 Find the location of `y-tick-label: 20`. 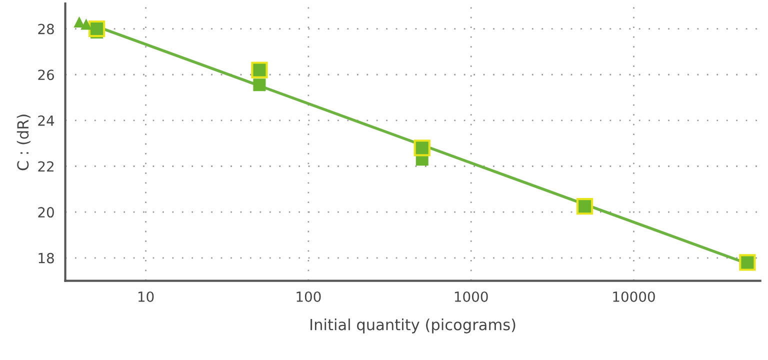

y-tick-label: 20 is located at coordinates (46, 212).